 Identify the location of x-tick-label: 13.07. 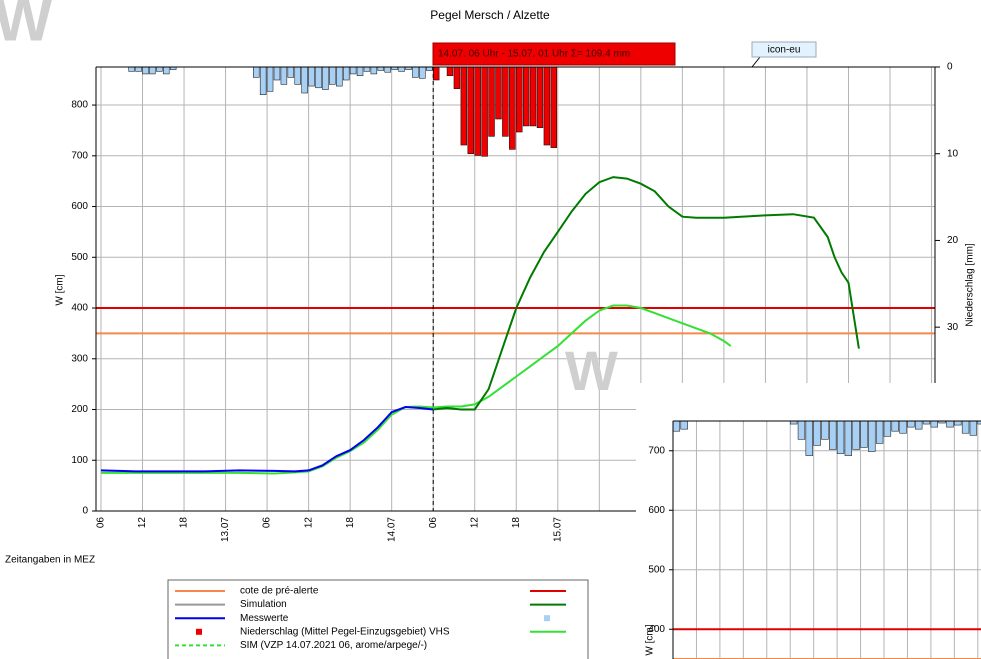
(225, 529).